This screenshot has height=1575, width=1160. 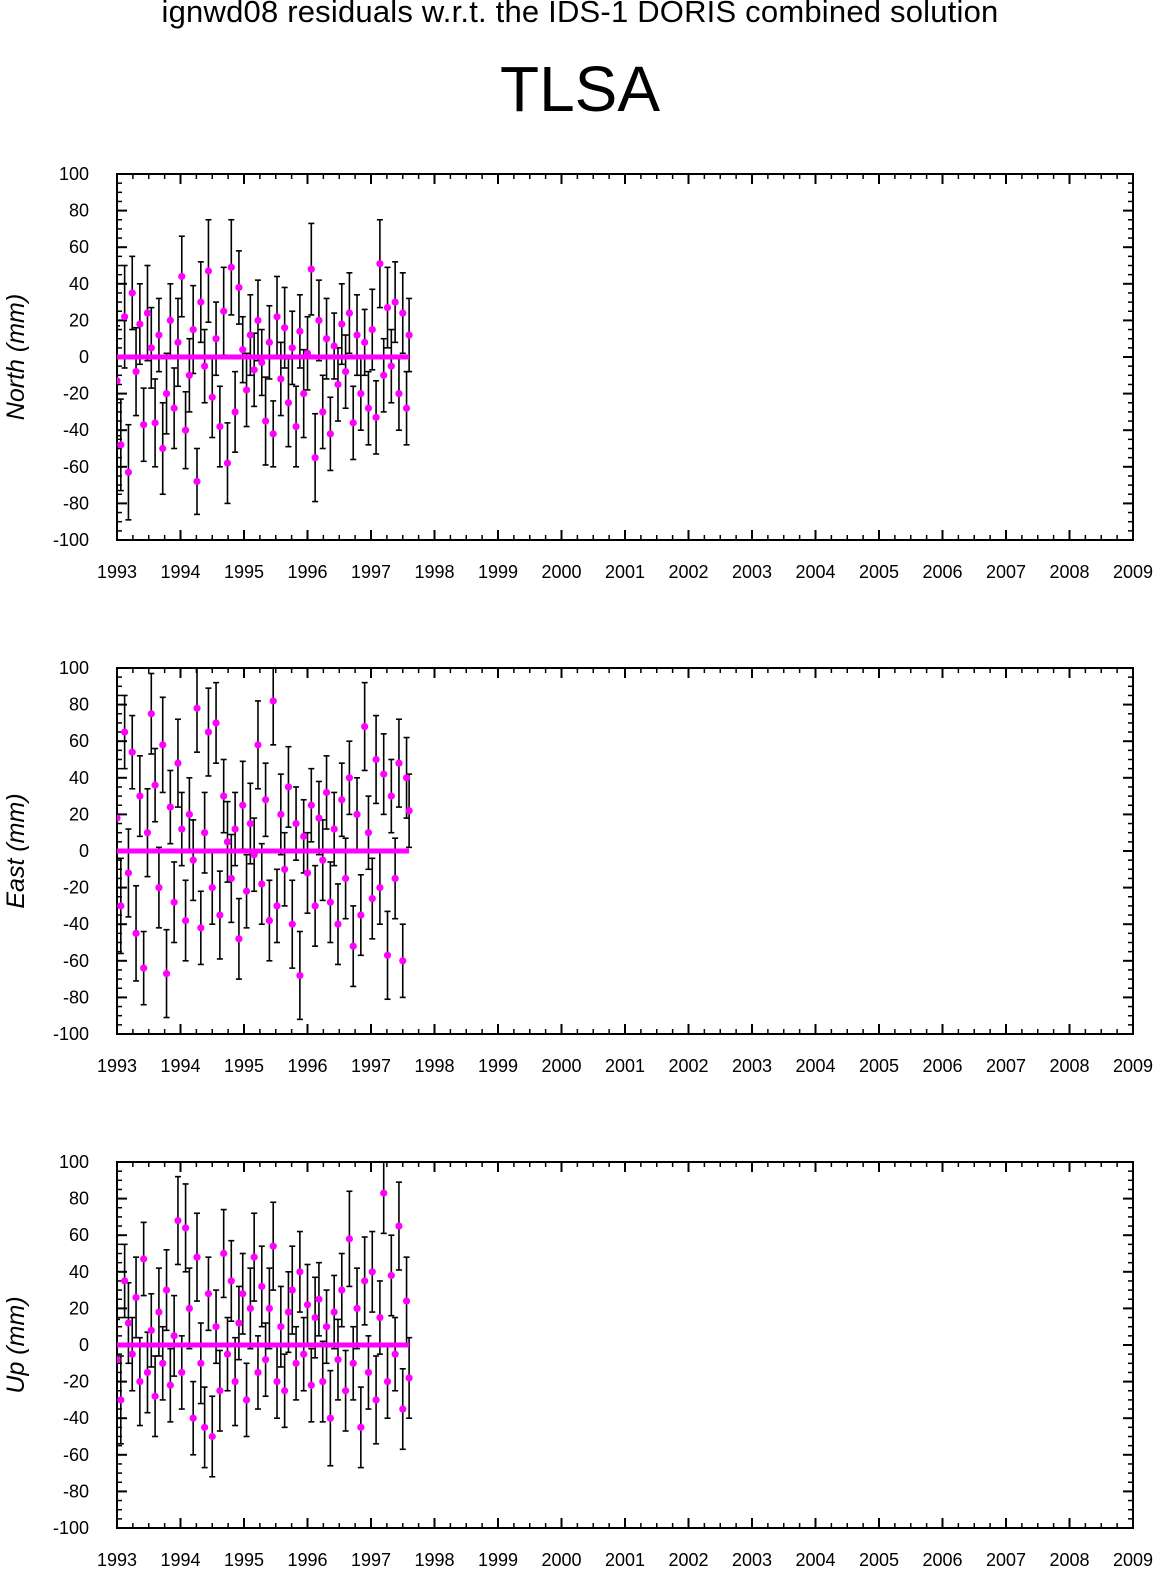 What do you see at coordinates (76, 394) in the screenshot?
I see `y-tick-label: -20` at bounding box center [76, 394].